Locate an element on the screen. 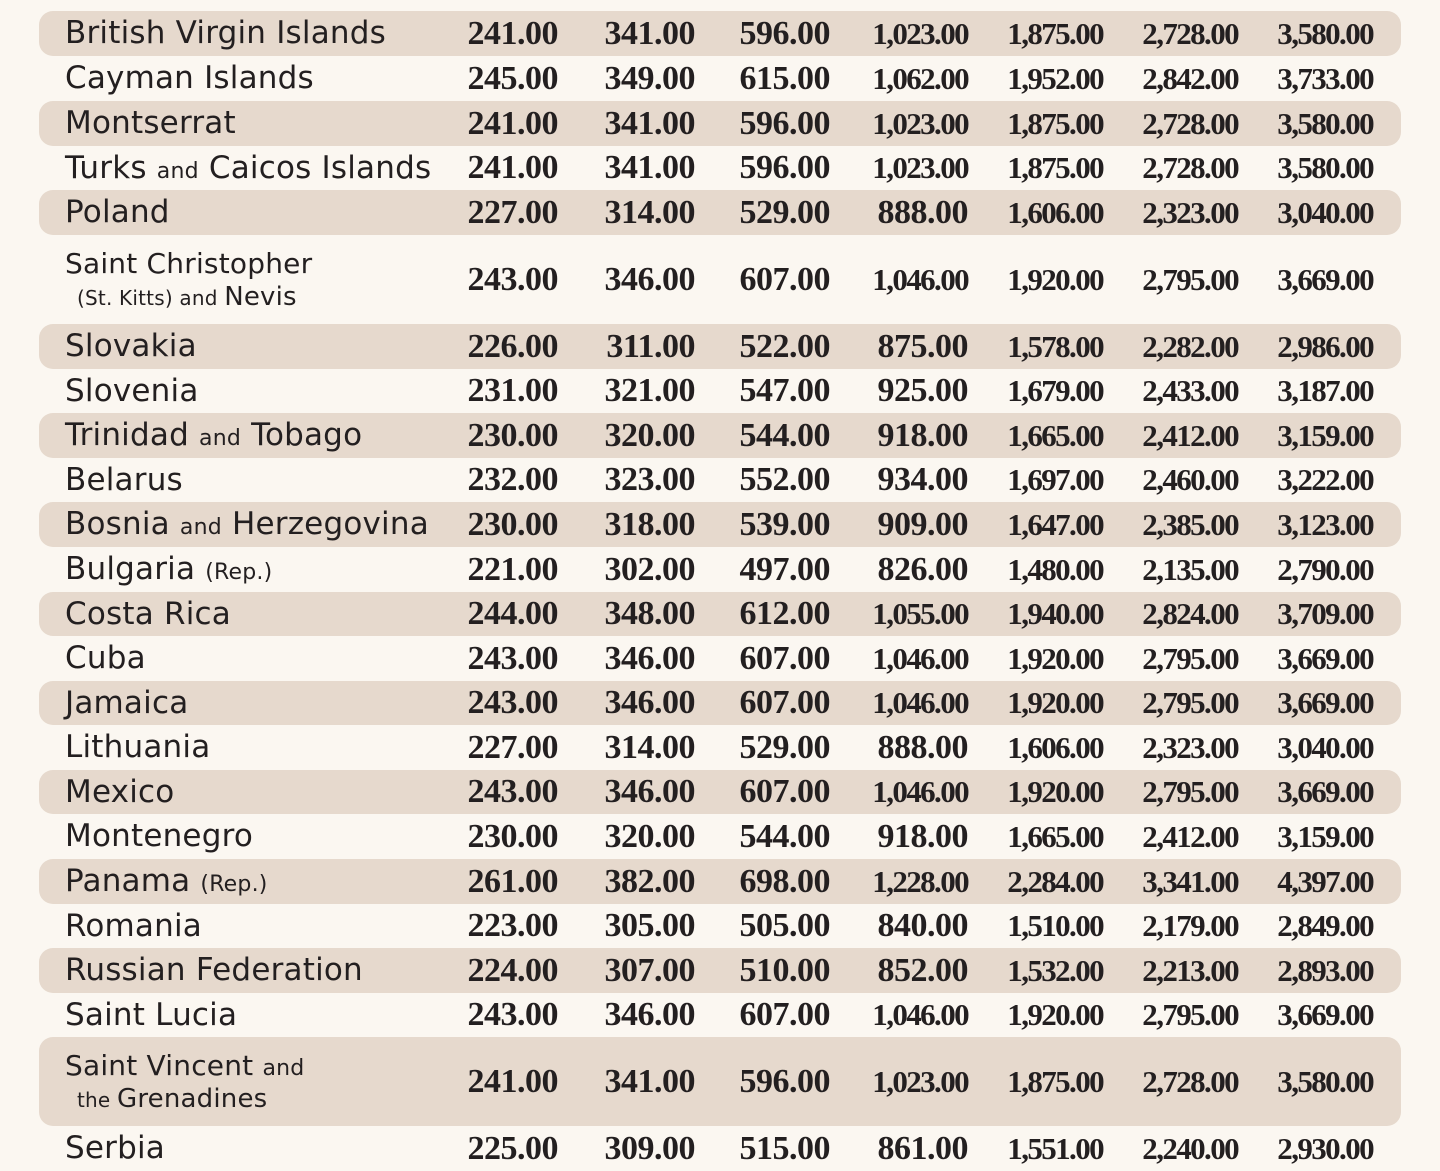 The width and height of the screenshot is (1440, 1171). rate-value: 918.00 is located at coordinates (923, 435).